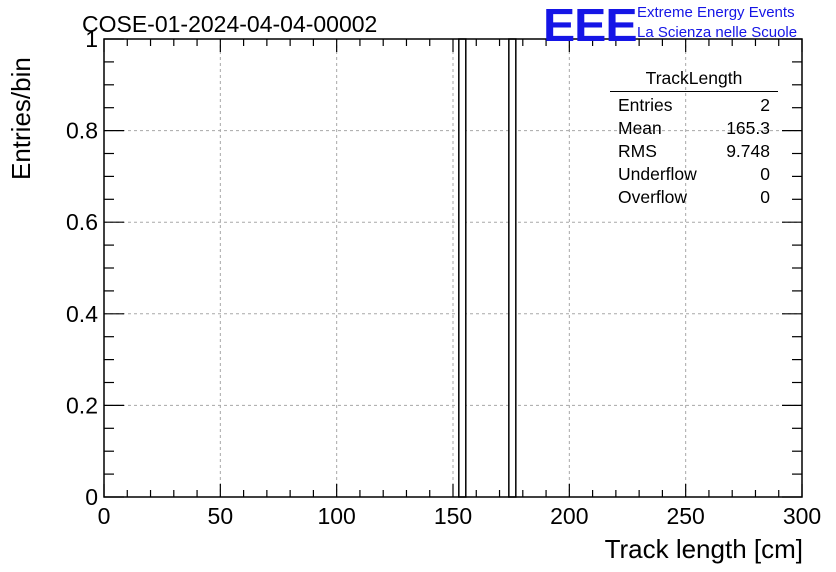  What do you see at coordinates (104, 516) in the screenshot?
I see `x-tick-label: 0` at bounding box center [104, 516].